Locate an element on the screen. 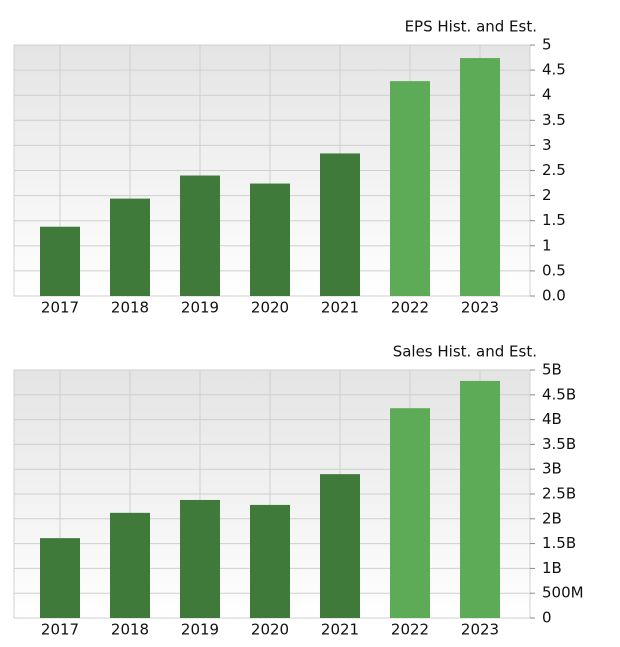  y-tick-label: 1B is located at coordinates (552, 568).